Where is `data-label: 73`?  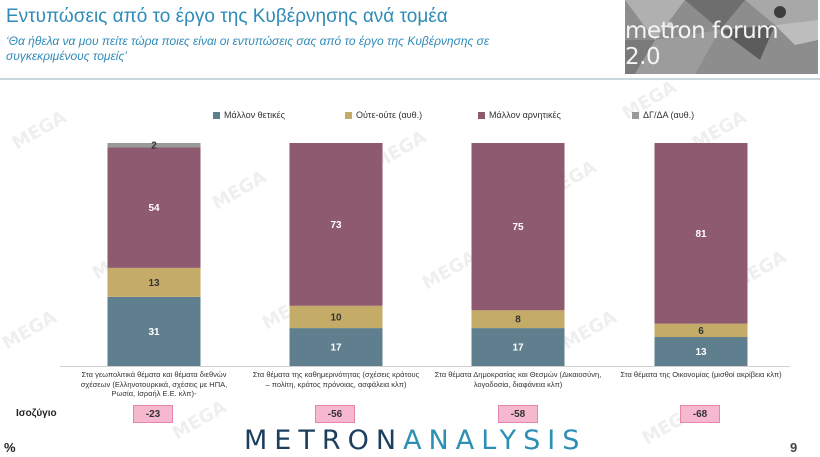 data-label: 73 is located at coordinates (336, 225).